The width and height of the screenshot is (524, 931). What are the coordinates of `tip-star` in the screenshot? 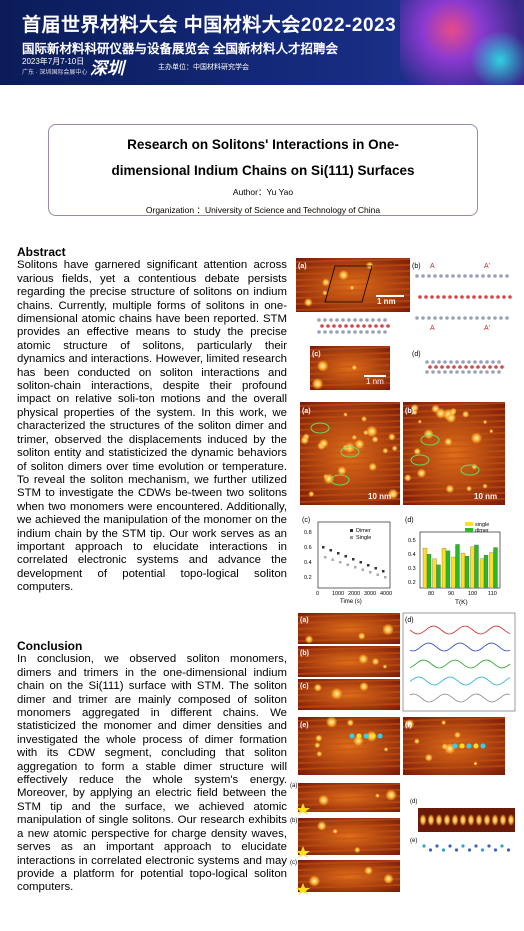 It's located at (303, 809).